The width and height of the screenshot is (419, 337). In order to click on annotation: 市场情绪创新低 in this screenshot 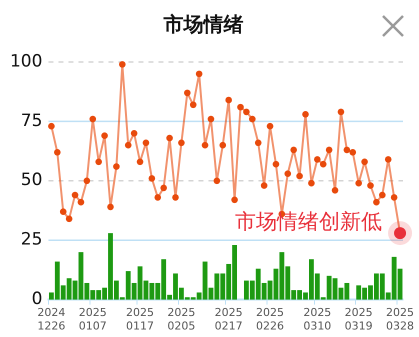, I will do `click(308, 222)`.